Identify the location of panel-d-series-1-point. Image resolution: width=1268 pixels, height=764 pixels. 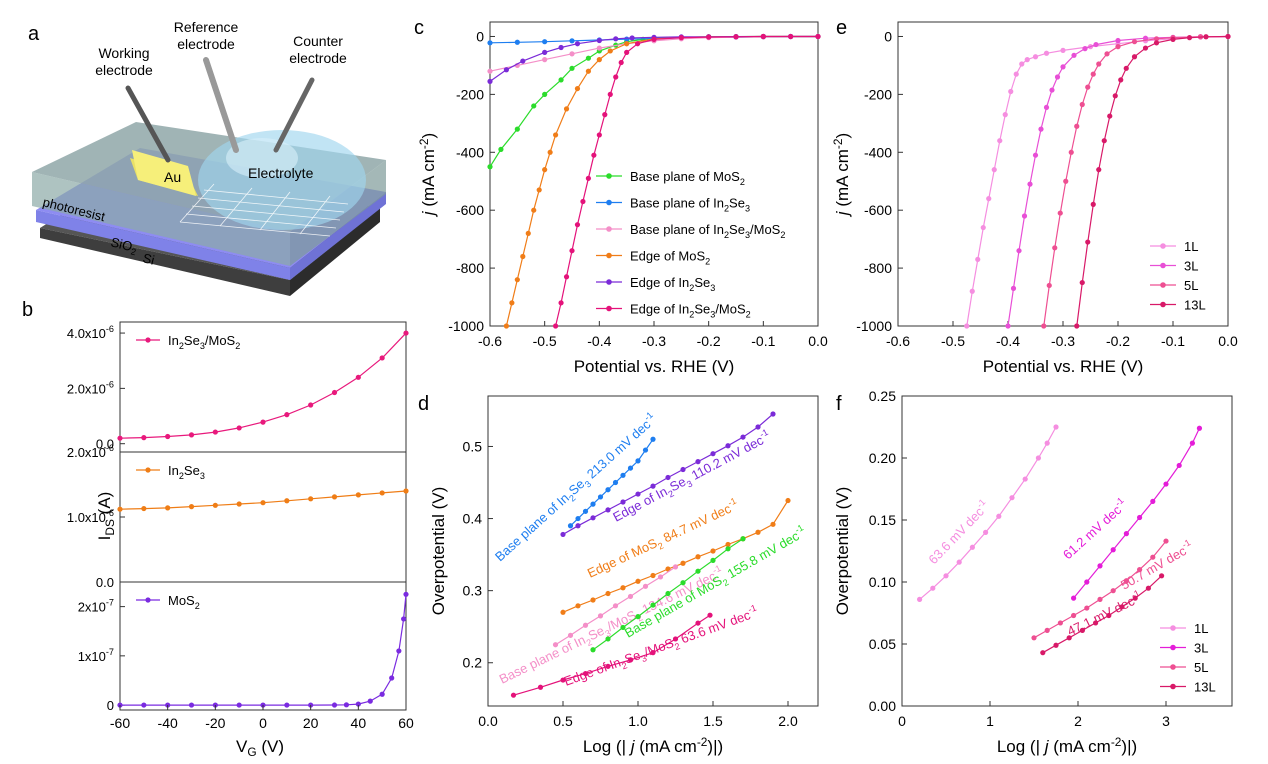
(638, 461).